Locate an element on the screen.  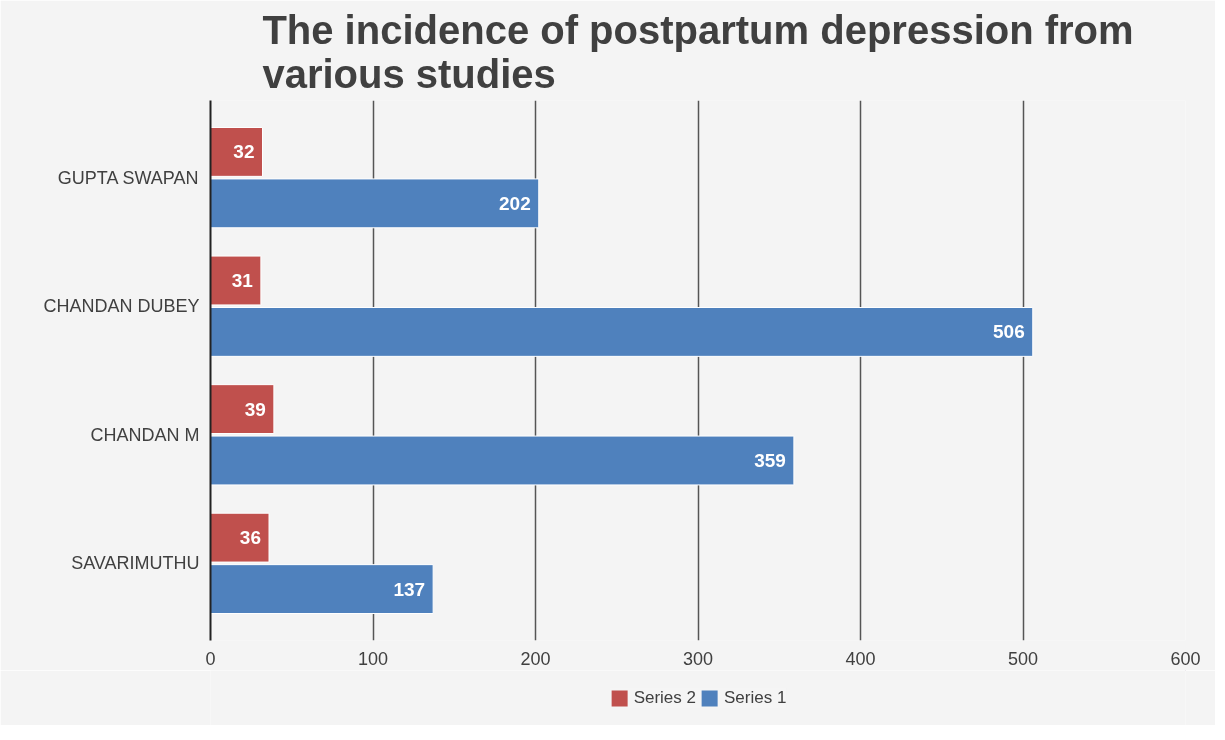
legend-label: Series 1 is located at coordinates (755, 697).